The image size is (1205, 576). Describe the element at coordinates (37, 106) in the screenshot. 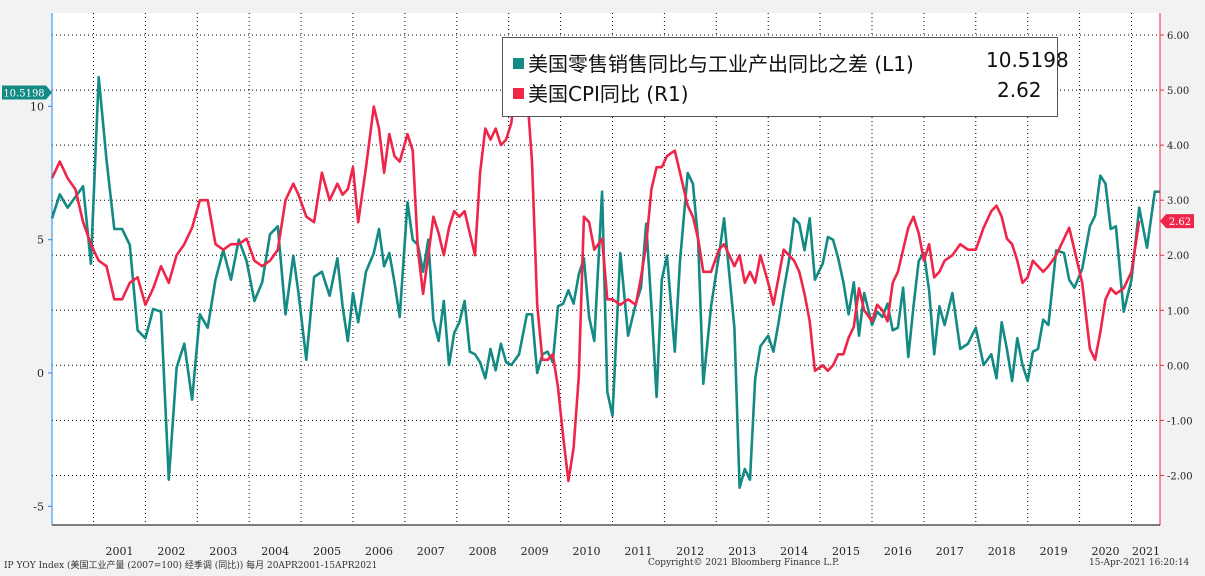

I see `left-axis-tick-label: 10` at that location.